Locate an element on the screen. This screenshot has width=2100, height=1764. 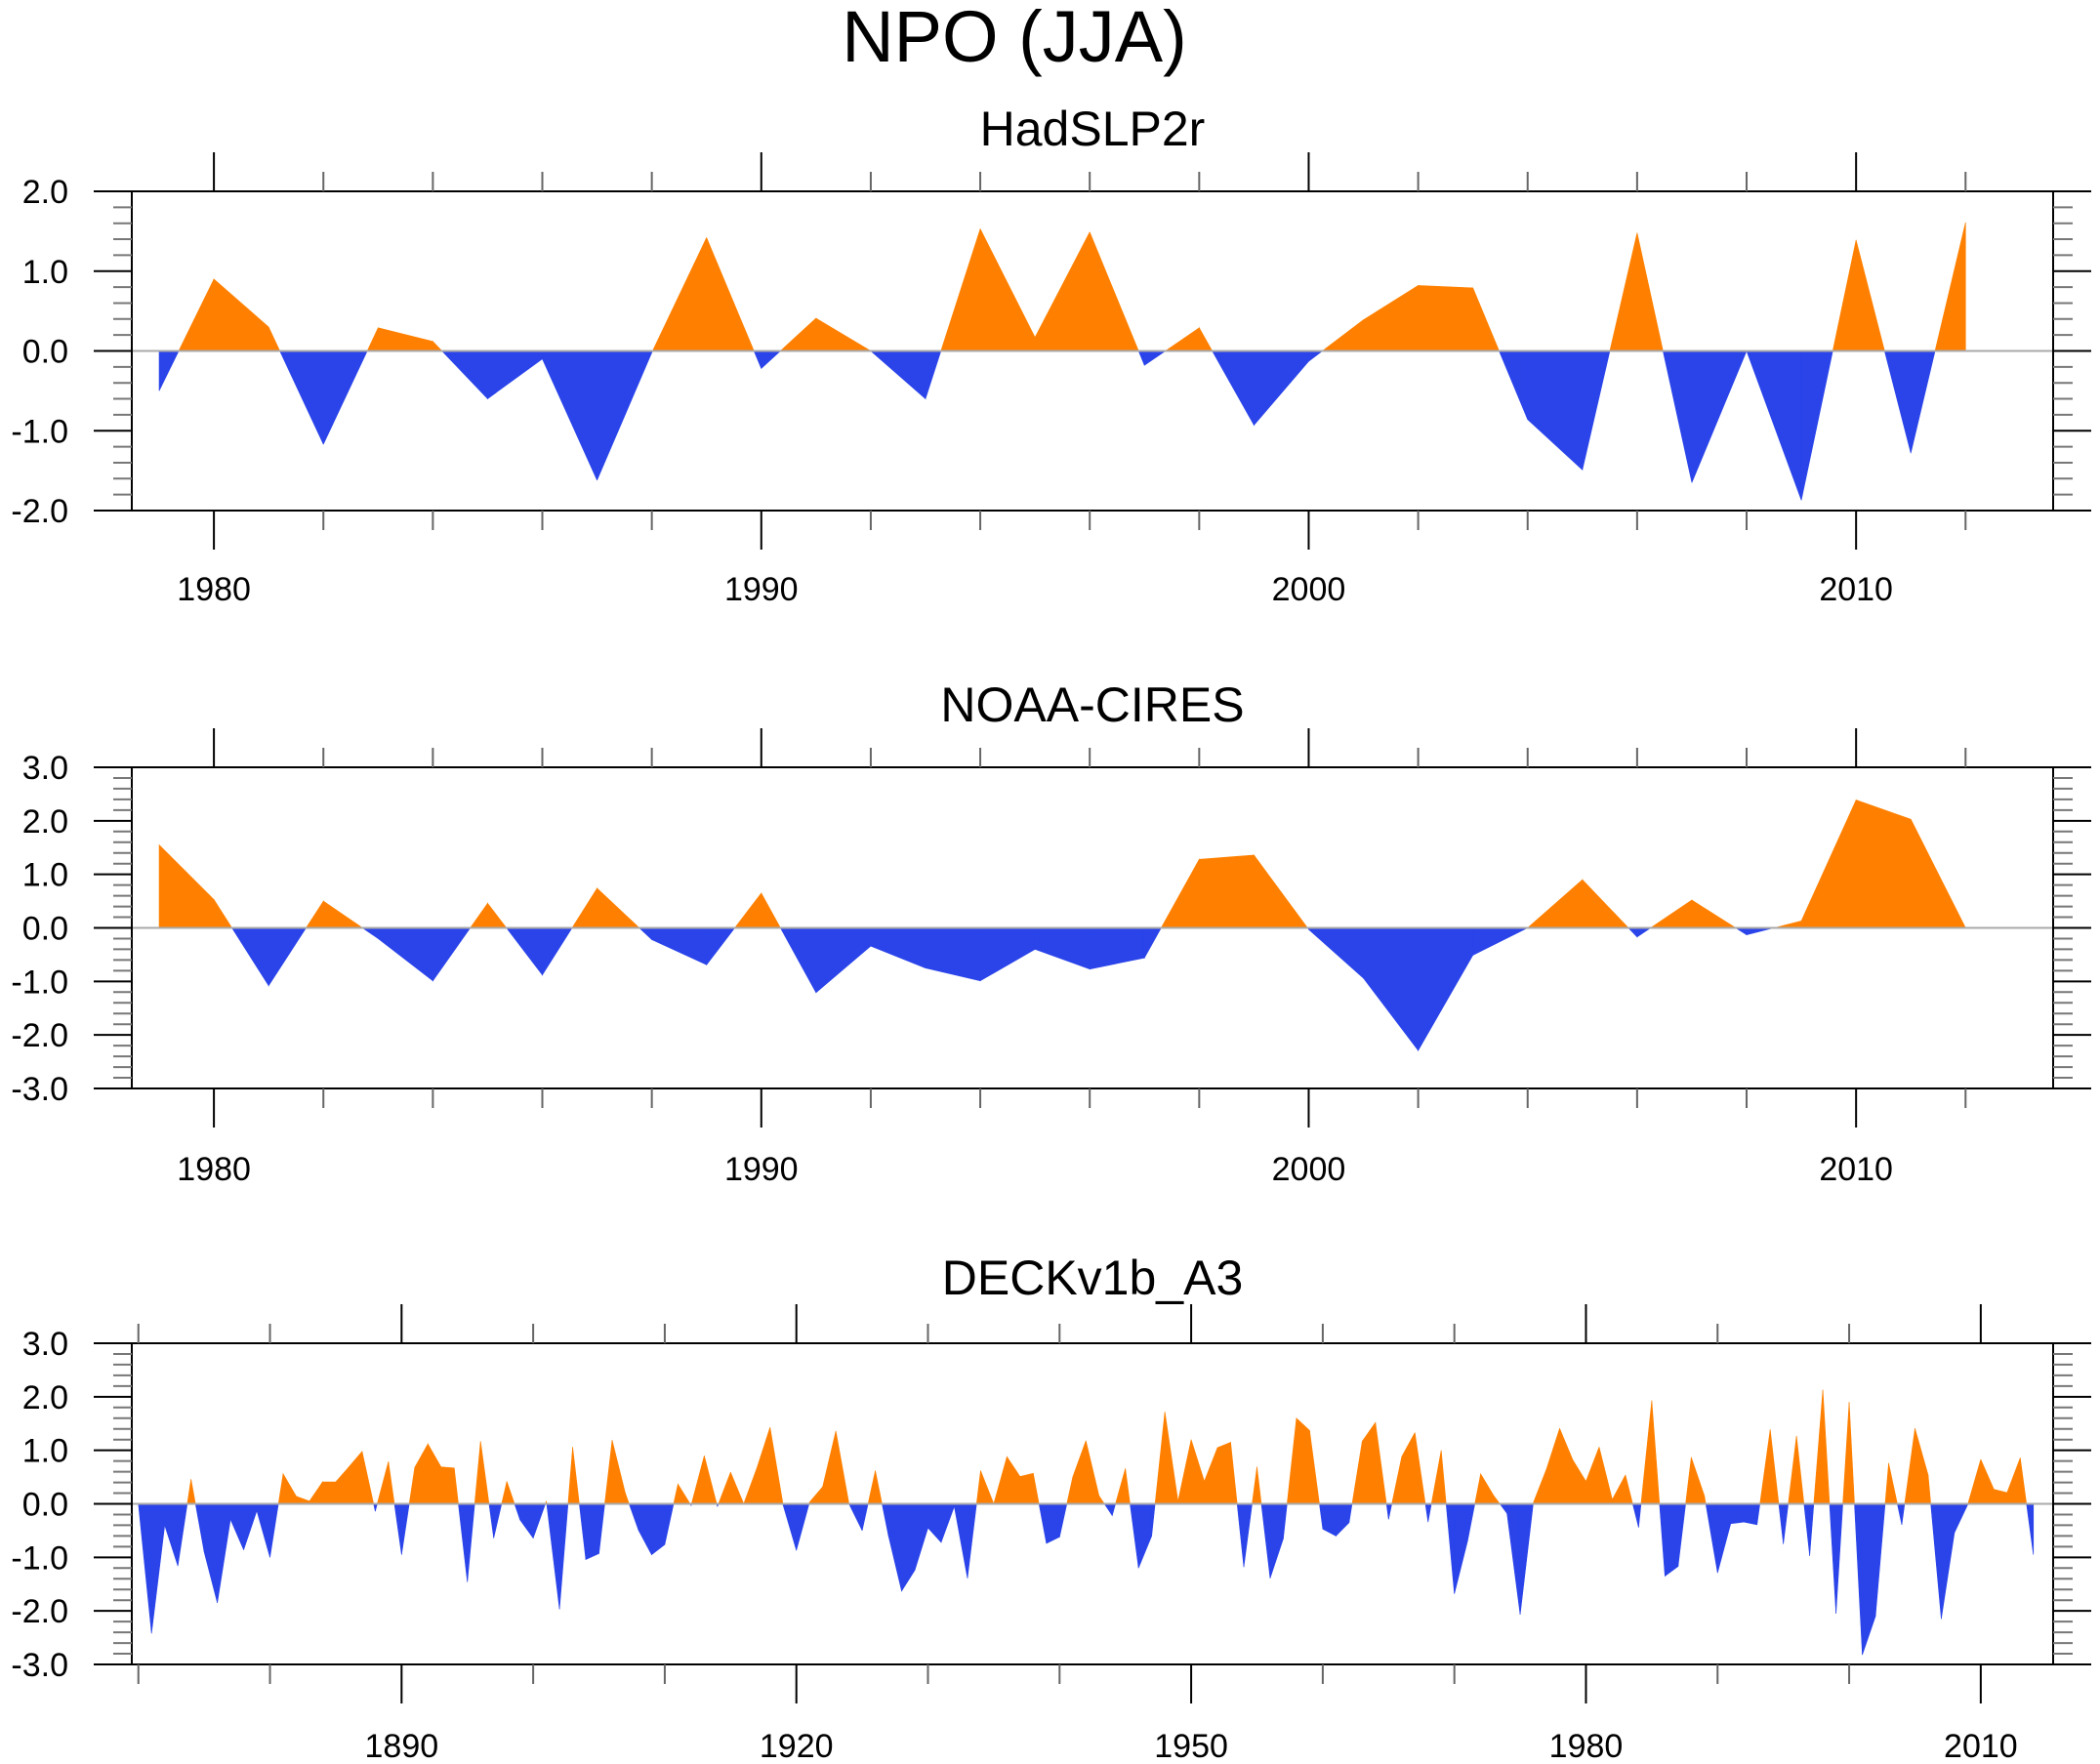
y-tick-label: -3.0 is located at coordinates (39, 1089).